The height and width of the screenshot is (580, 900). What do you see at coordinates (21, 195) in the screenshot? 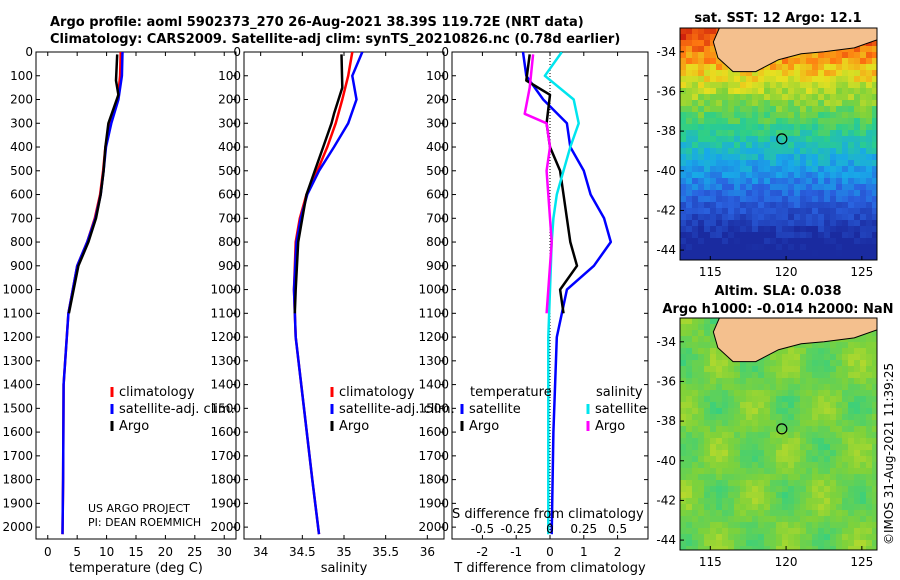
I see `y-tick-label: 600` at bounding box center [21, 195].